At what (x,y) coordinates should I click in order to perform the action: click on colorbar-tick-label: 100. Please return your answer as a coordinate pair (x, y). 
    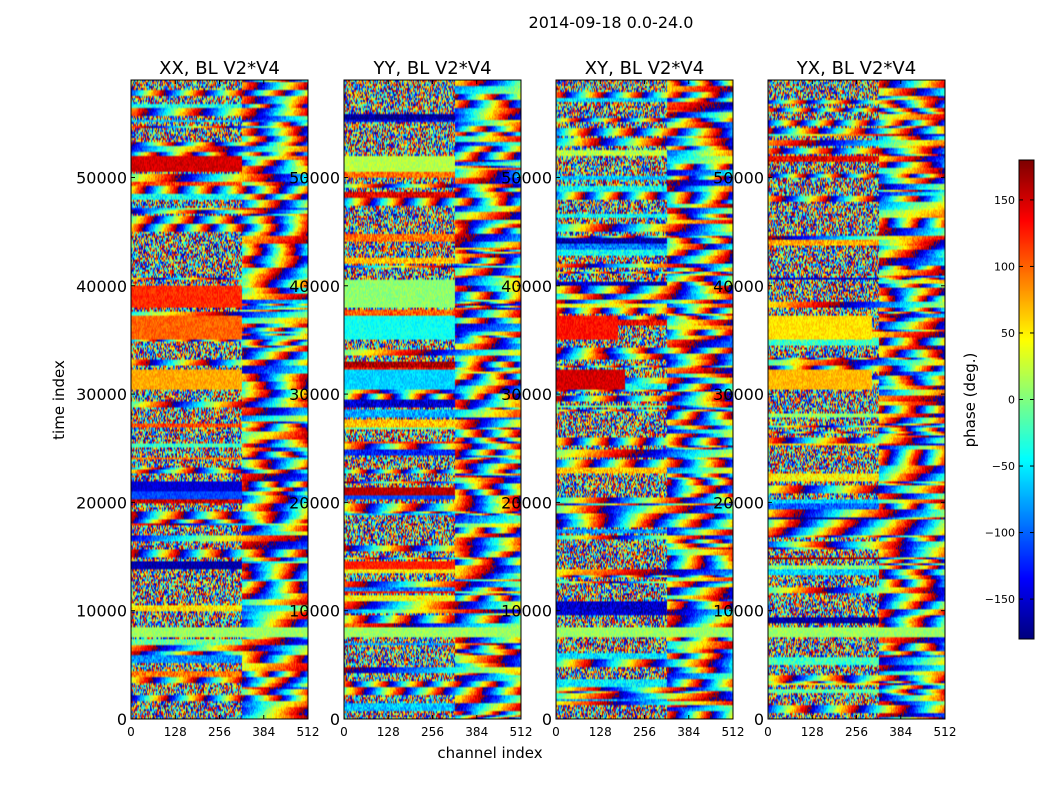
    Looking at the image, I should click on (1004, 266).